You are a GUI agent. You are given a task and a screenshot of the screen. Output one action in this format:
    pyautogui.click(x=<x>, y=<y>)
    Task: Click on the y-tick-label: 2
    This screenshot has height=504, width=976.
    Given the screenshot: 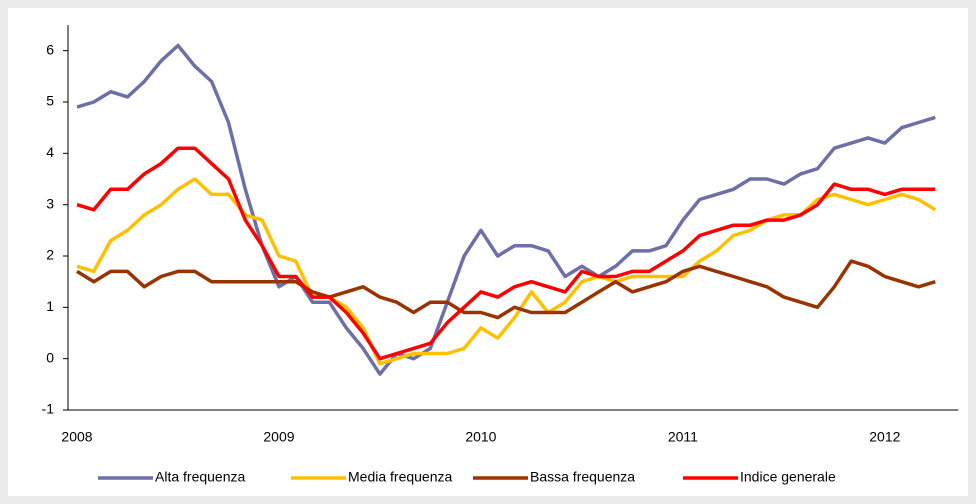 What is the action you would take?
    pyautogui.click(x=50, y=255)
    